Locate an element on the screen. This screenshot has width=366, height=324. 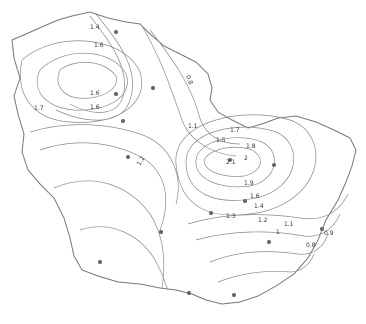
contour-label: 1.3 is located at coordinates (231, 216).